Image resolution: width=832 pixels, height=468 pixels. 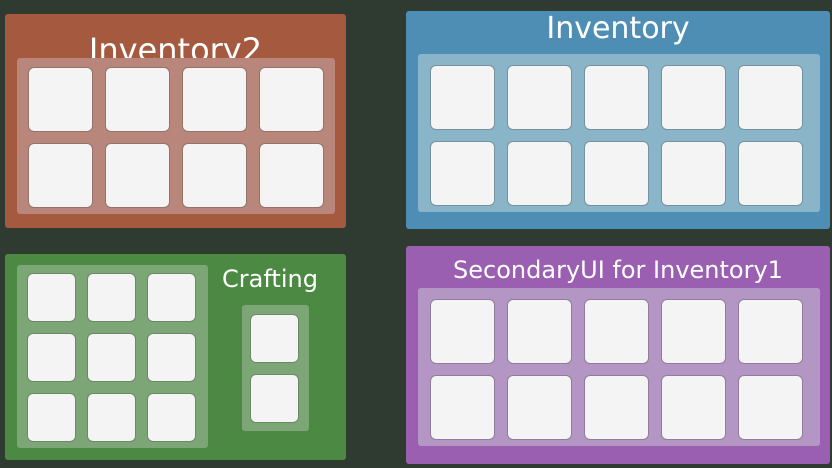 I want to click on inventory2-slot-grid, so click(x=176, y=136).